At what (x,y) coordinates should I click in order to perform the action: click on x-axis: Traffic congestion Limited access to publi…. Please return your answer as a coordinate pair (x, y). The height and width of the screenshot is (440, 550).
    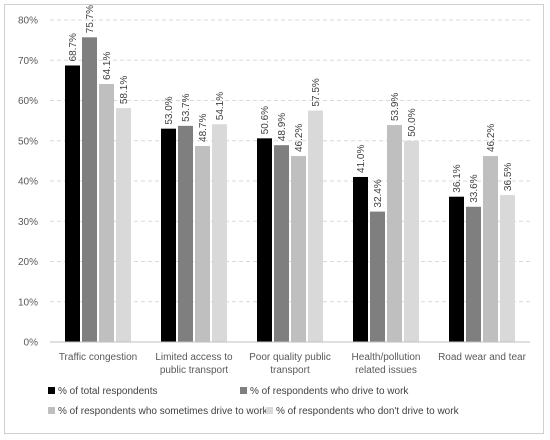
    Looking at the image, I should click on (290, 358).